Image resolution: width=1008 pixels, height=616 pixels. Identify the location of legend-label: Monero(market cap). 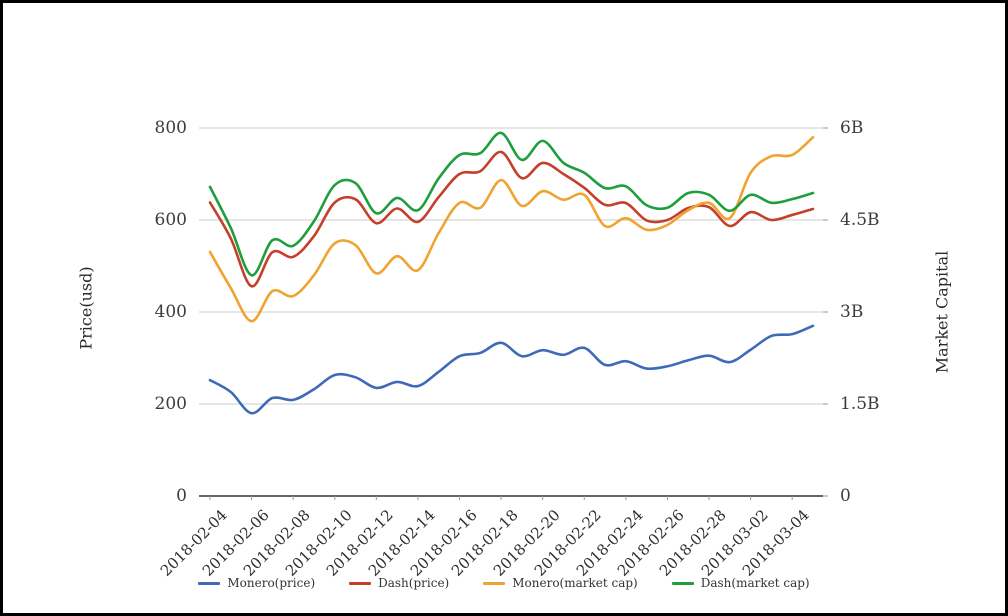
(575, 583).